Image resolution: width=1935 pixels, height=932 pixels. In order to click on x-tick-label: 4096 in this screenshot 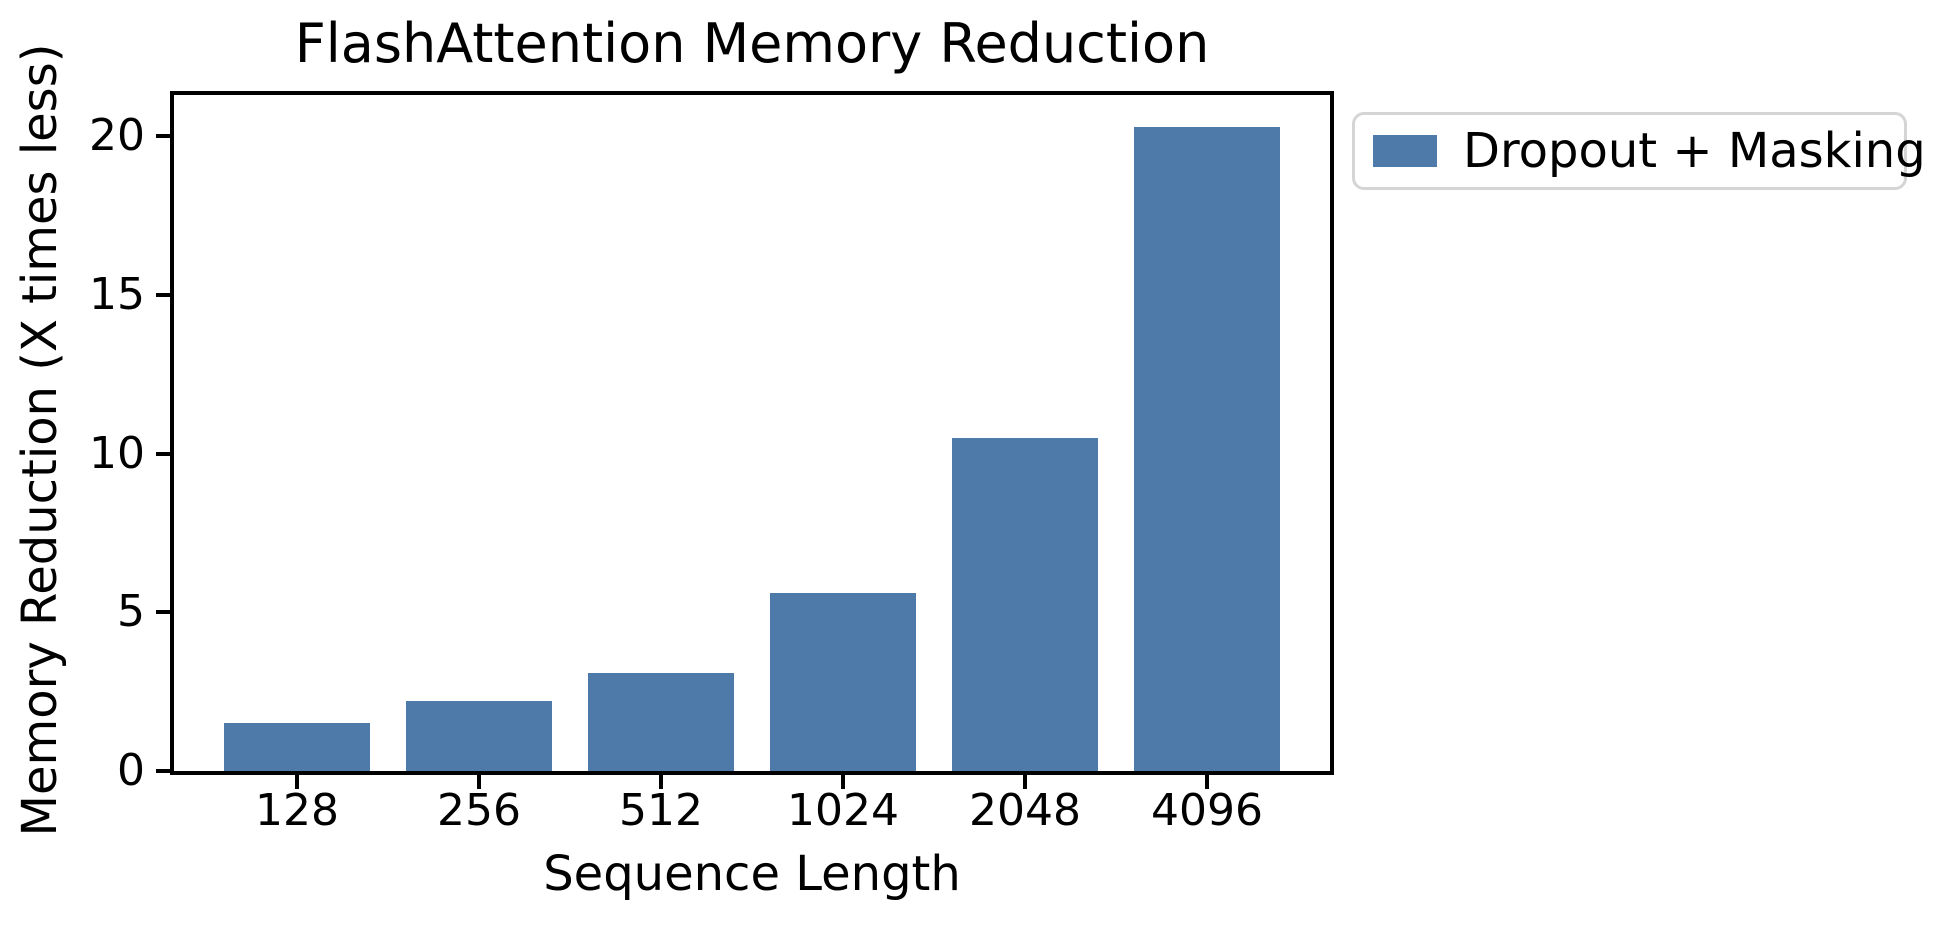, I will do `click(1207, 810)`.